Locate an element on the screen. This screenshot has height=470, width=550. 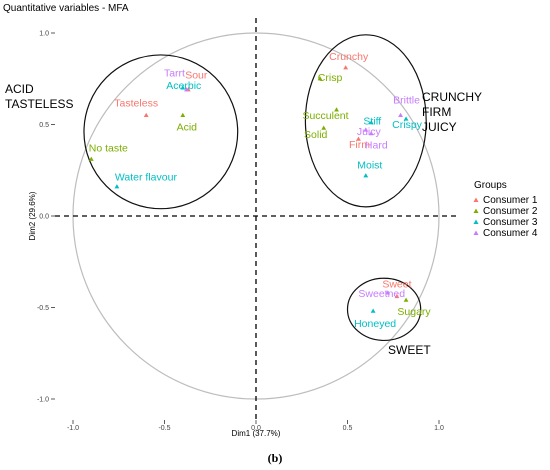
x-axis-label: Dim1 (37.7%) is located at coordinates (256, 433).